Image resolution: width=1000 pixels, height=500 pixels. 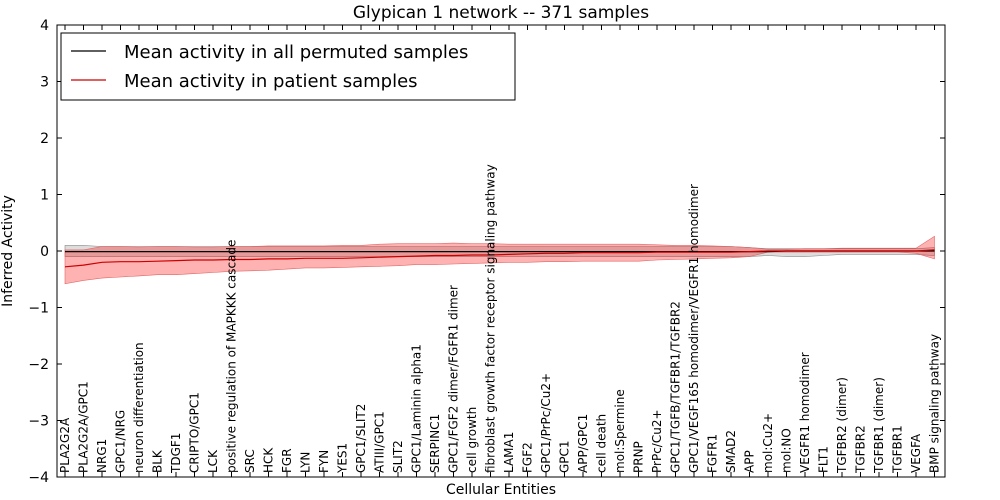 I want to click on x-tick-label: cell death, so click(x=602, y=443).